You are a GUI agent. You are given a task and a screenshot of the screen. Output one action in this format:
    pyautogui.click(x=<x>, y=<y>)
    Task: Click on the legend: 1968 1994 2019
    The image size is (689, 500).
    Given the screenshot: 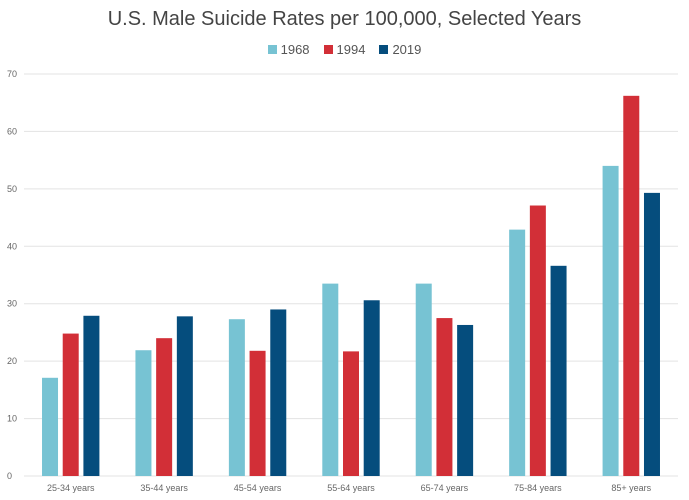 What is the action you would take?
    pyautogui.click(x=344, y=49)
    